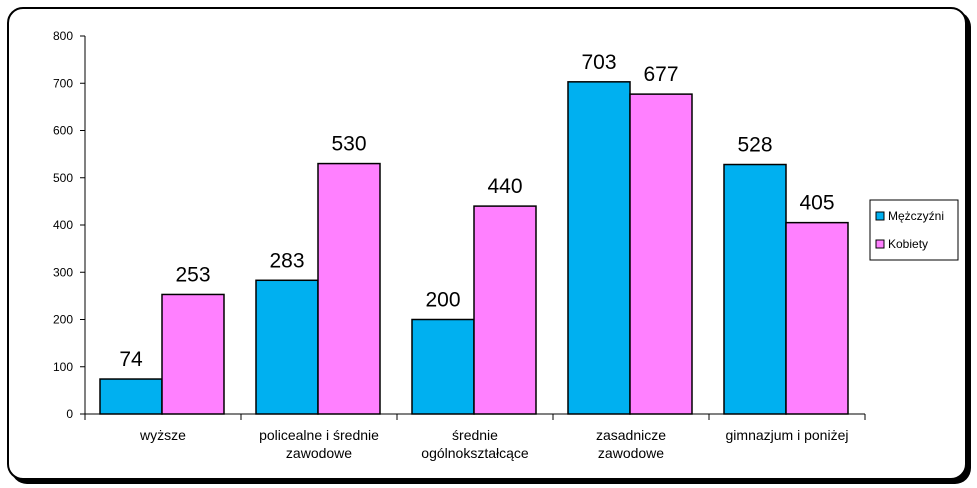  I want to click on y-tick-label: 500, so click(63, 178).